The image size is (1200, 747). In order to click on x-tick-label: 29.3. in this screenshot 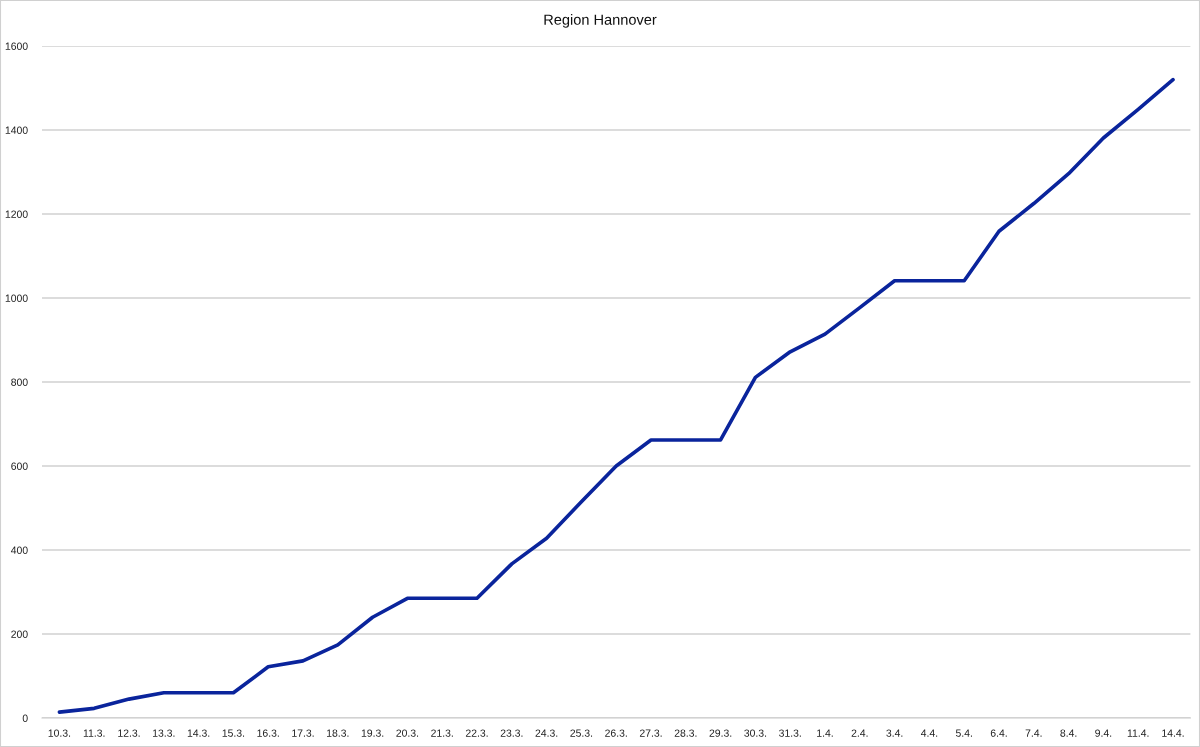, I will do `click(720, 733)`.